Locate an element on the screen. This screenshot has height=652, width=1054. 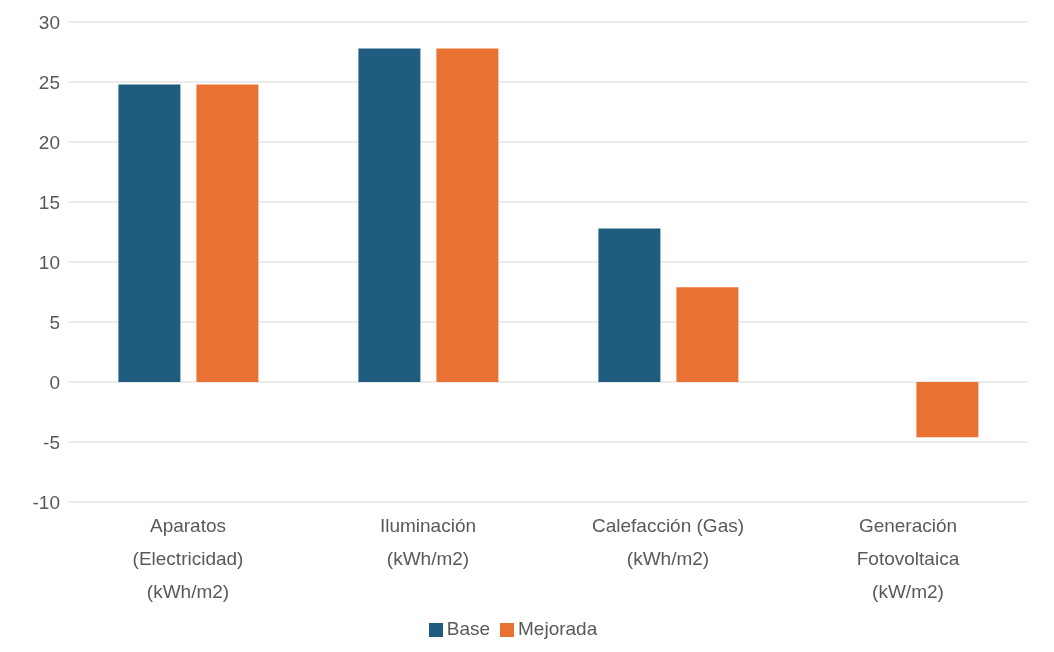
y-tick-label: 25 is located at coordinates (49, 82).